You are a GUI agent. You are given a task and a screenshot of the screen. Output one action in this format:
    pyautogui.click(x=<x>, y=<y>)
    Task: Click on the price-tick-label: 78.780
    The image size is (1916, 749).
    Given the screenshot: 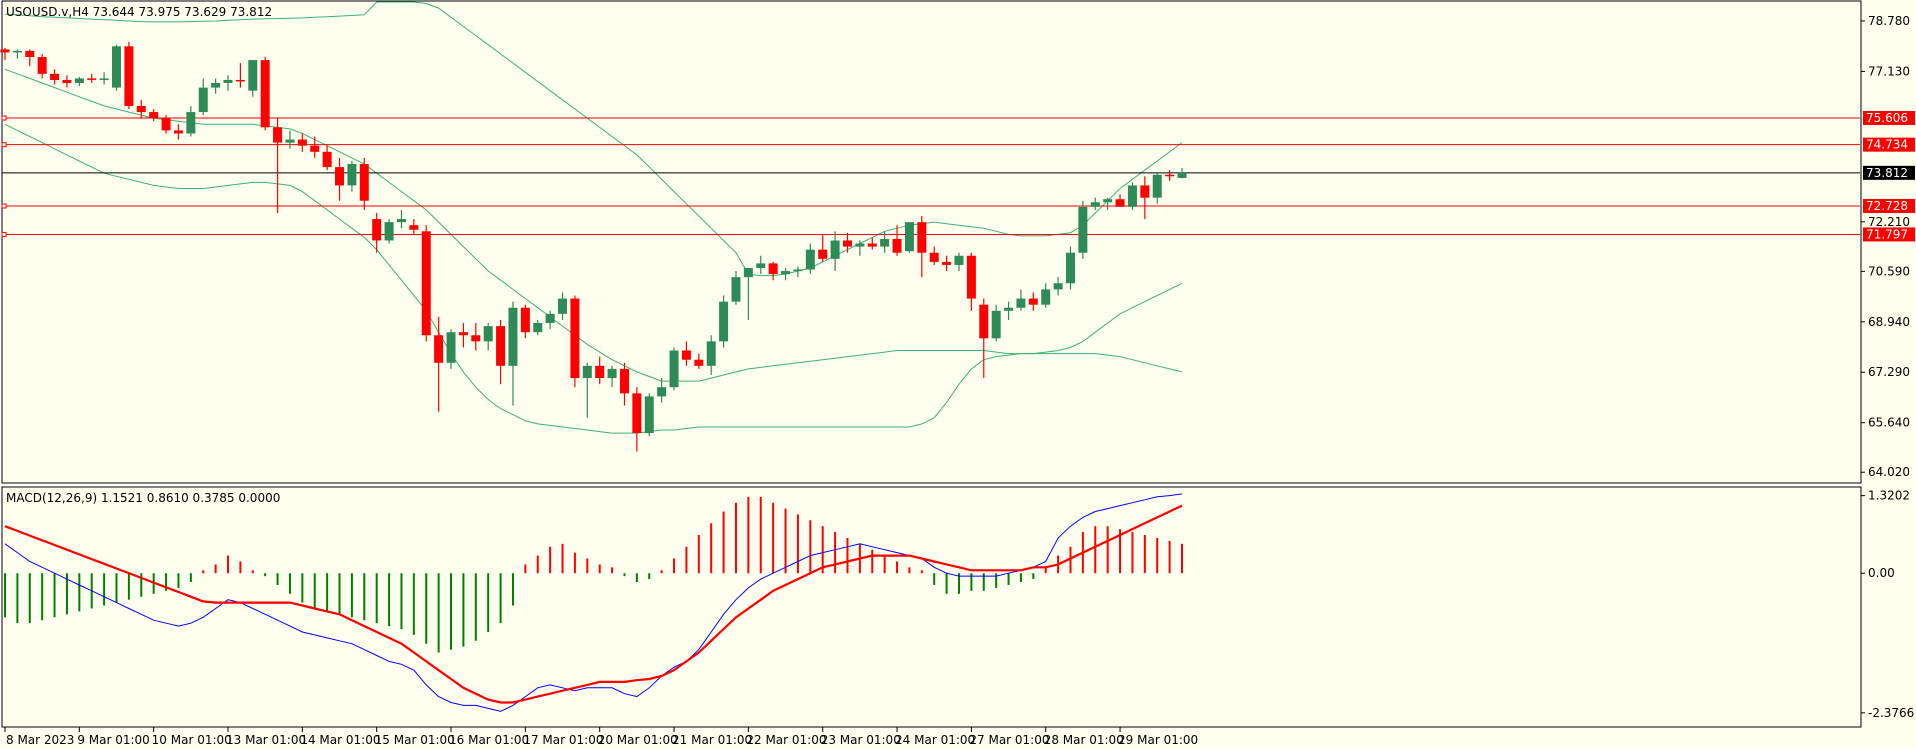 What is the action you would take?
    pyautogui.click(x=1889, y=21)
    